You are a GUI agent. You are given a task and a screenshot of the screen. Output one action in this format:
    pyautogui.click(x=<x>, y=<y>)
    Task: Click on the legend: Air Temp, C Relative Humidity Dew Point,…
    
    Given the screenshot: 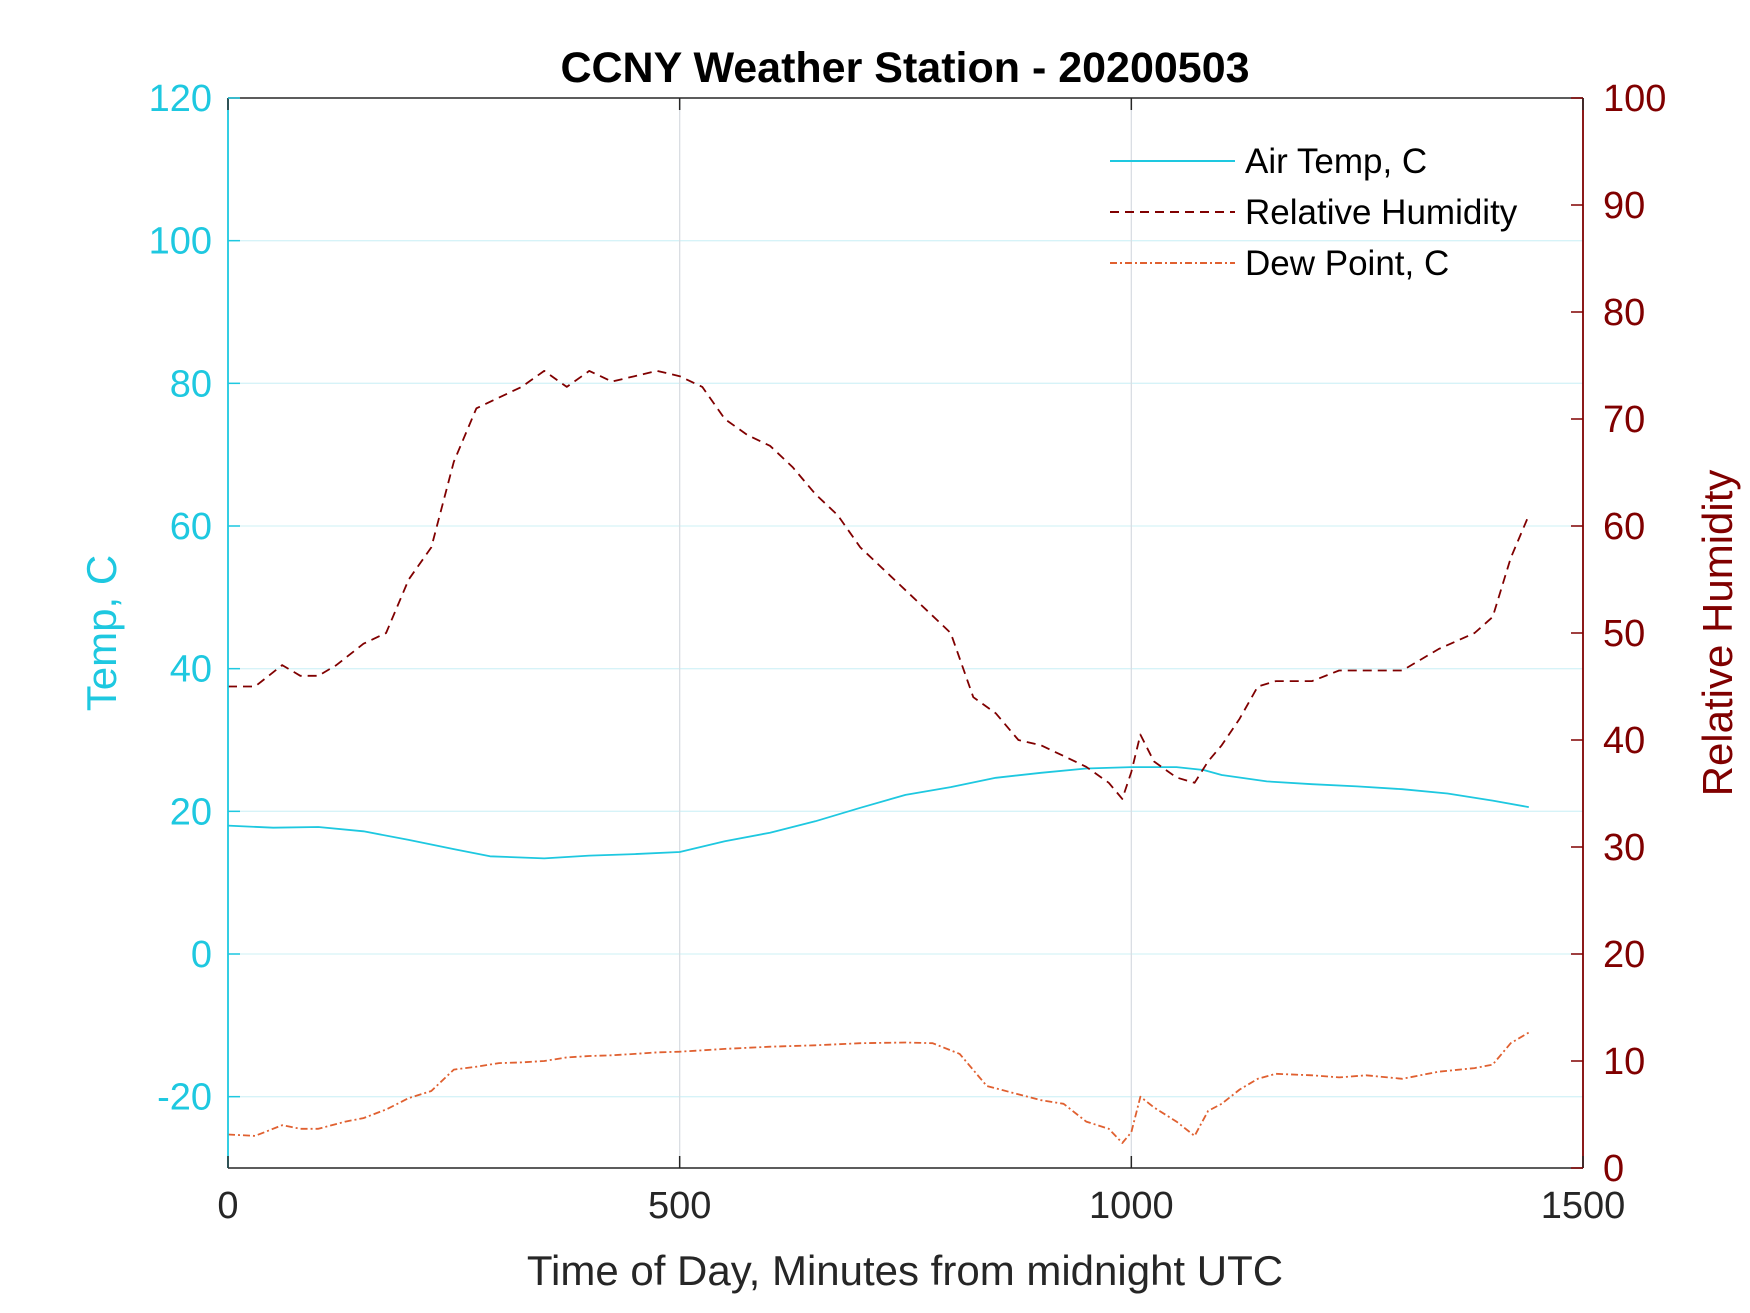 What is the action you would take?
    pyautogui.click(x=1314, y=212)
    